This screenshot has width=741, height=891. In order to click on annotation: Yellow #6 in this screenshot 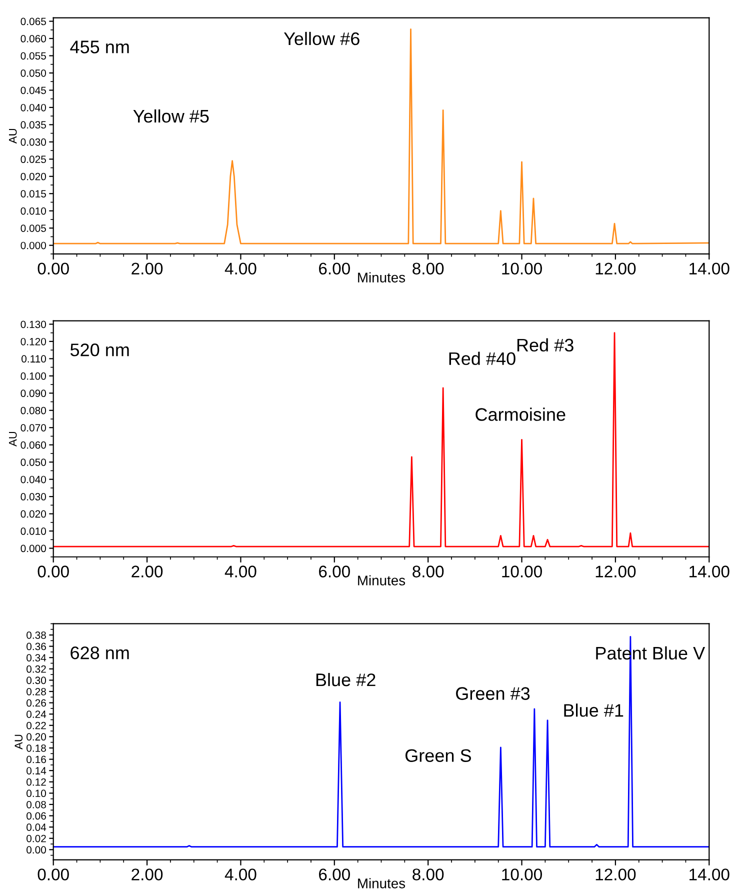, I will do `click(322, 39)`.